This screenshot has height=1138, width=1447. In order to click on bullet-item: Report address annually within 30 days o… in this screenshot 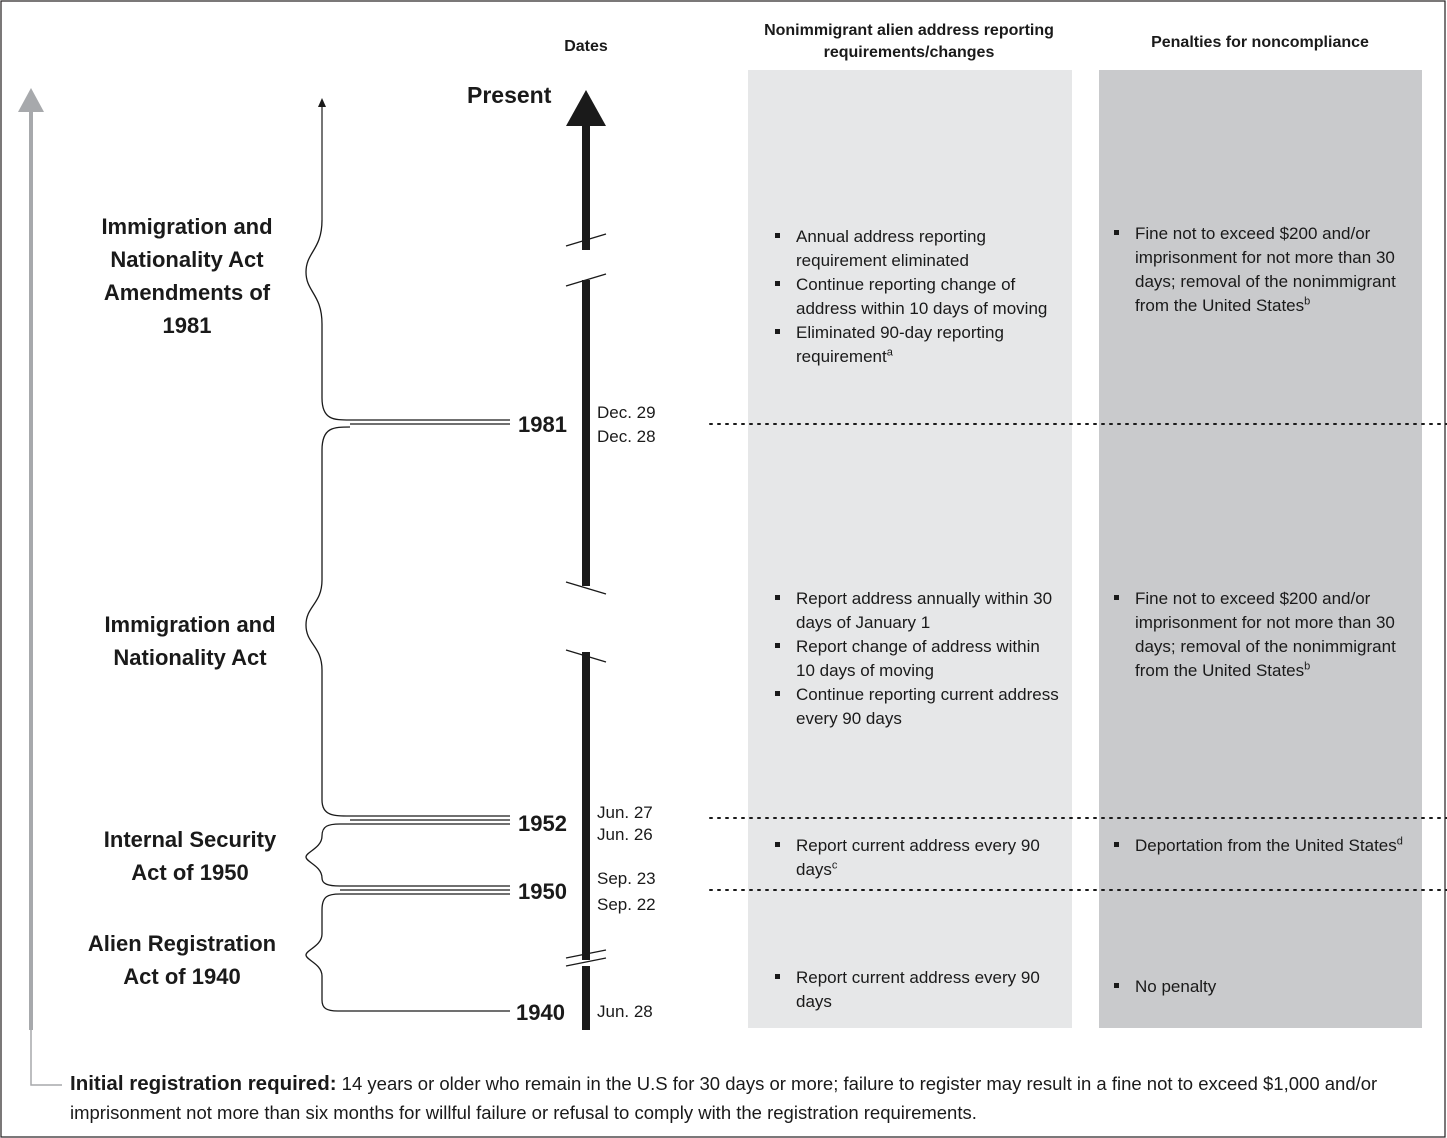, I will do `click(918, 611)`.